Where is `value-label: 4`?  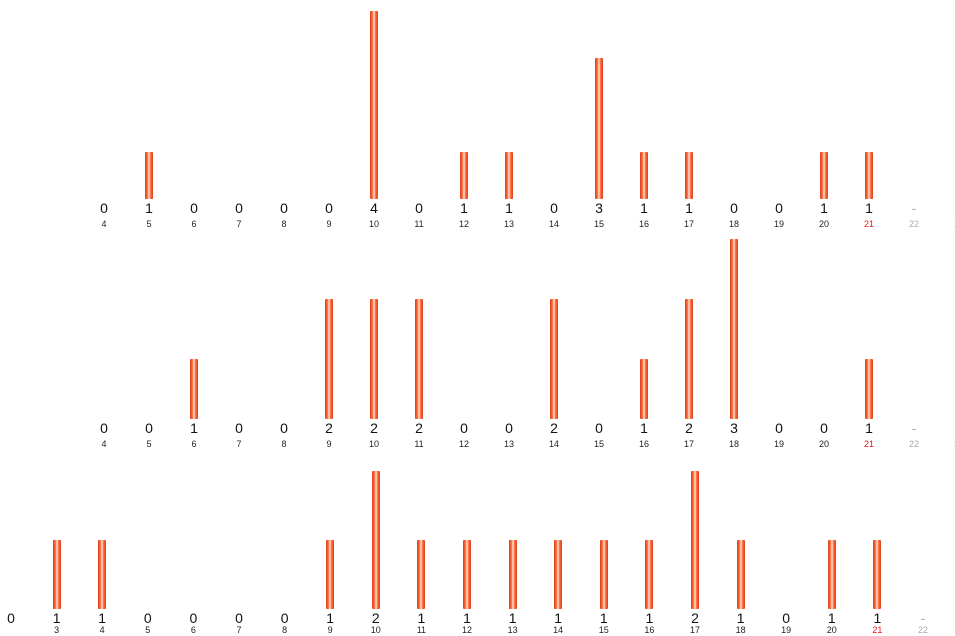 value-label: 4 is located at coordinates (374, 208).